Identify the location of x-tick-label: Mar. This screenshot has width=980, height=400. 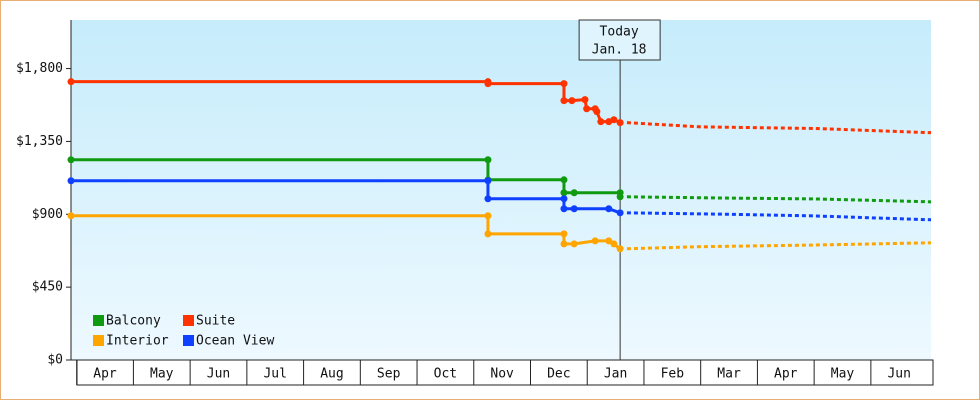
(729, 374).